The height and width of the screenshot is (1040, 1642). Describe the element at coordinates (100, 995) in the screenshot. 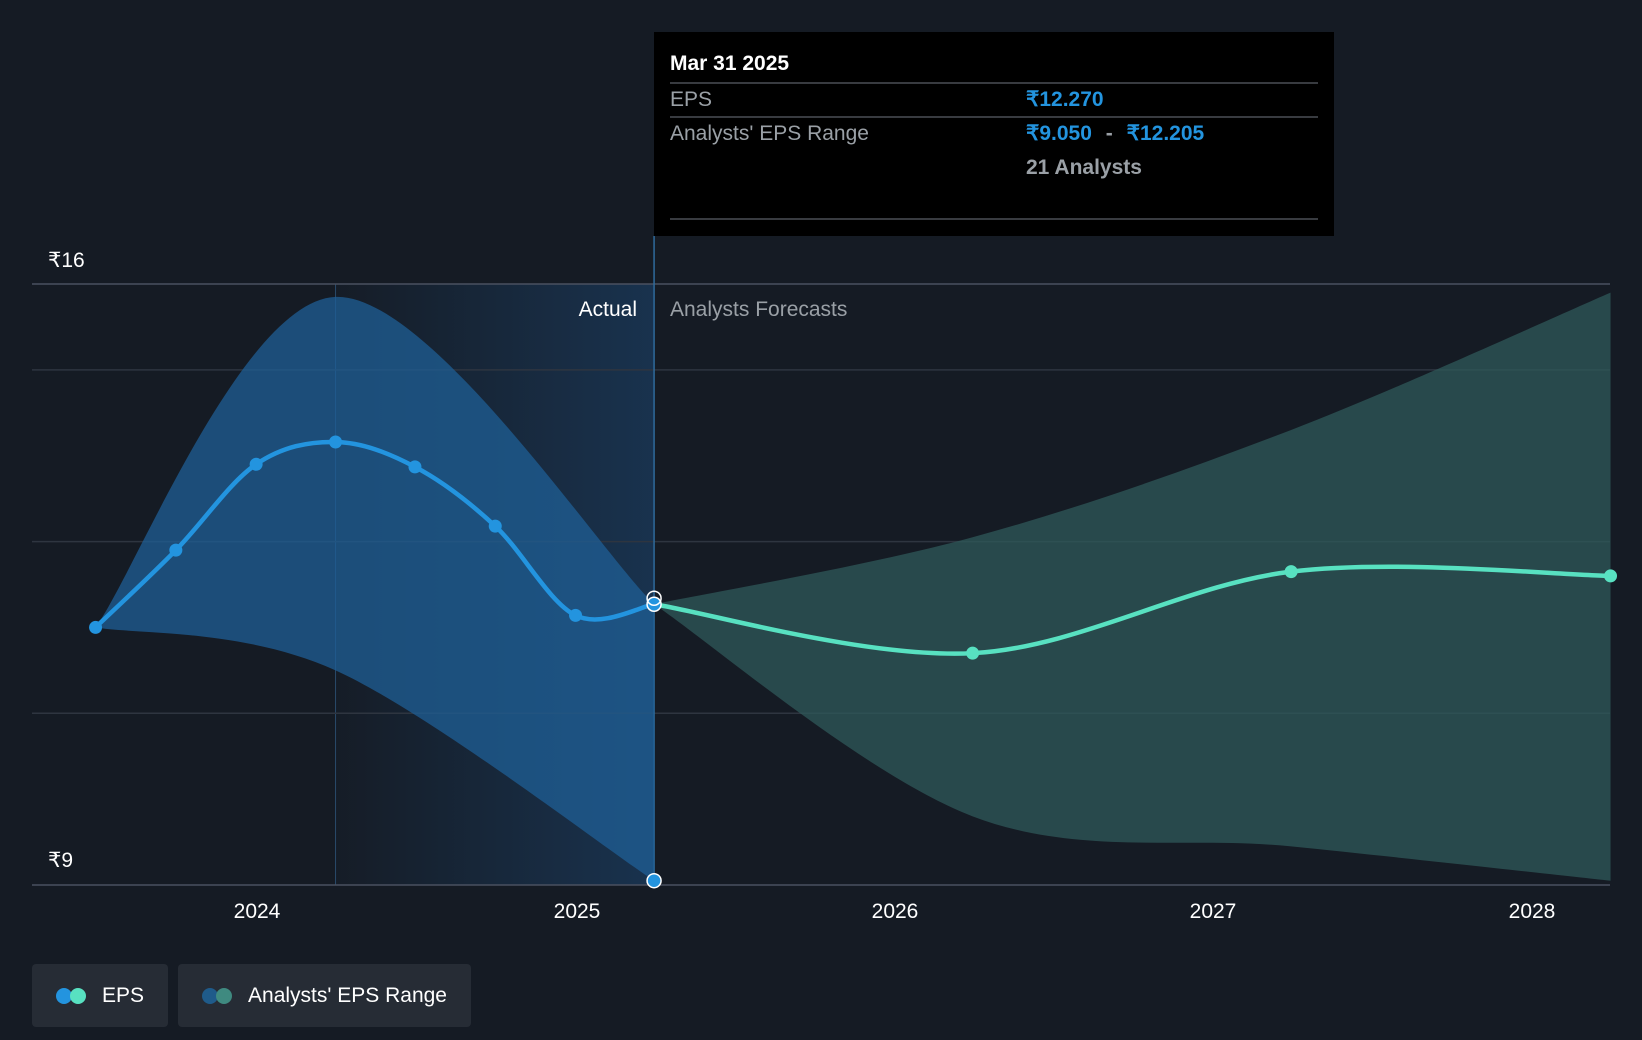

I see `legend-item-eps: EPS` at that location.